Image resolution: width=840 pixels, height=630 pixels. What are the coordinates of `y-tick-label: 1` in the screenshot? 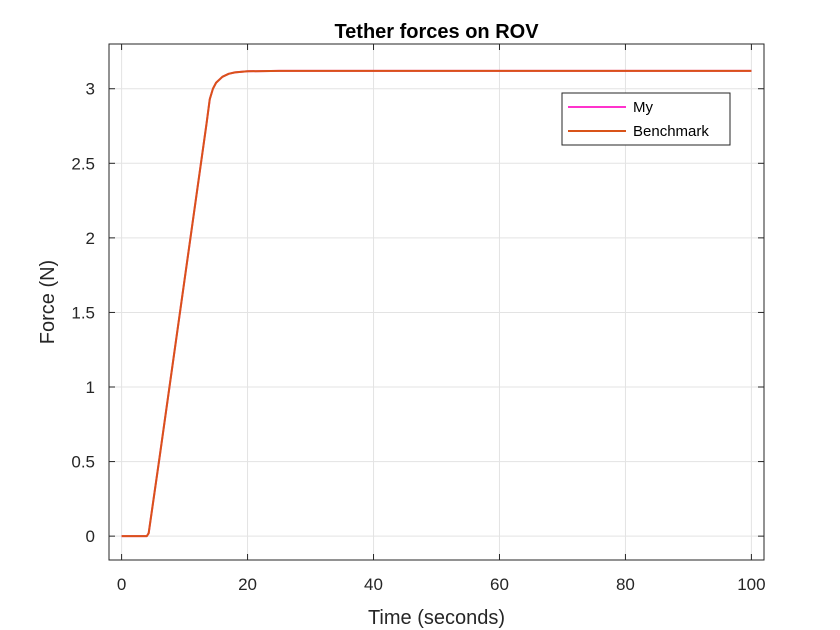 It's located at (90, 387).